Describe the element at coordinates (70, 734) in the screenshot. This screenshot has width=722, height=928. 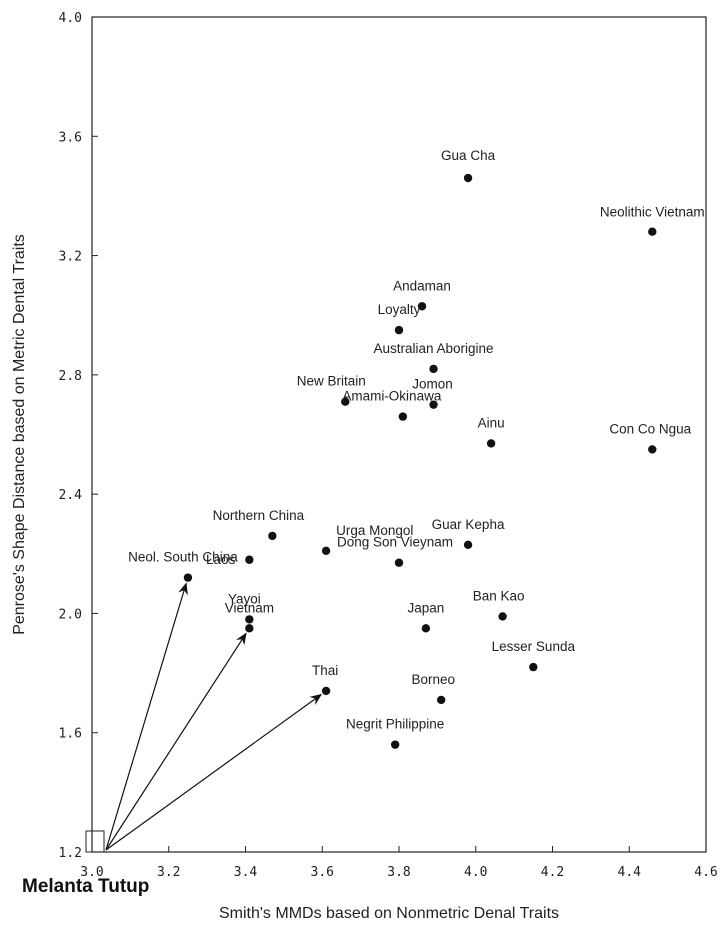
I see `y-tick-label: 1.6` at that location.